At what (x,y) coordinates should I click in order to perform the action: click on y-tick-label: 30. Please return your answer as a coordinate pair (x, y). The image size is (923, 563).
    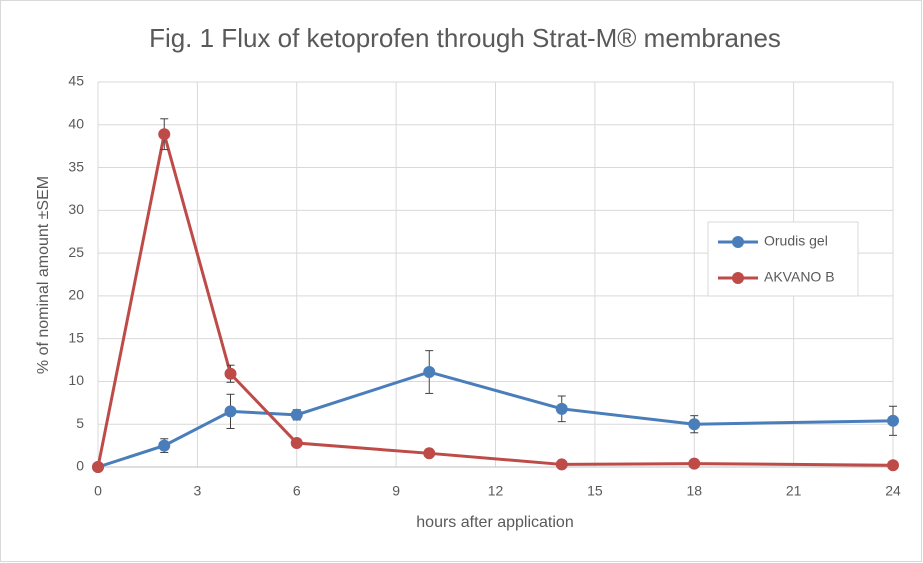
    Looking at the image, I should click on (76, 209).